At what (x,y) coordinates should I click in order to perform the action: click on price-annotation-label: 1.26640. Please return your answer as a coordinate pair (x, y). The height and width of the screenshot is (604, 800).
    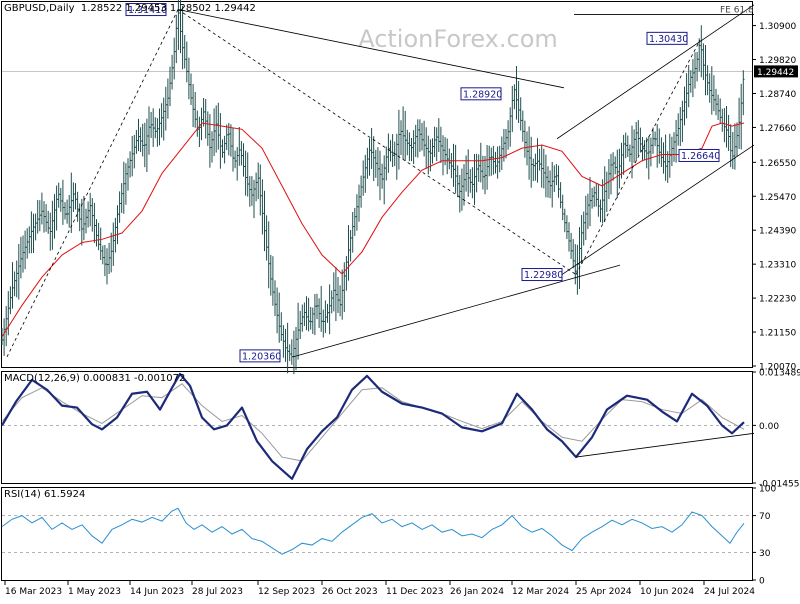
    Looking at the image, I should click on (700, 156).